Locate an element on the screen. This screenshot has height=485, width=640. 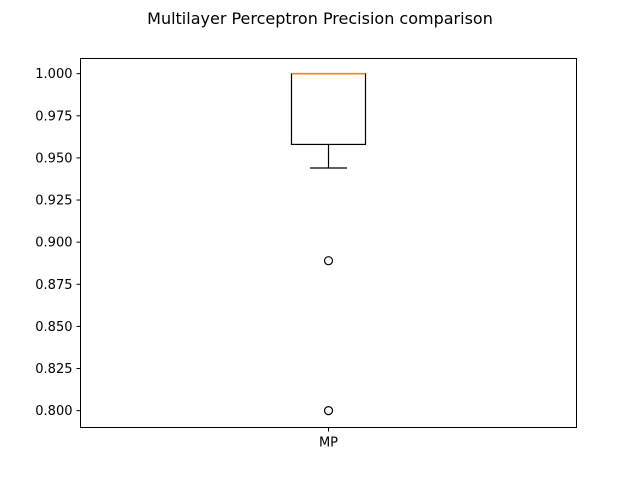
box-plot-mp is located at coordinates (328, 244).